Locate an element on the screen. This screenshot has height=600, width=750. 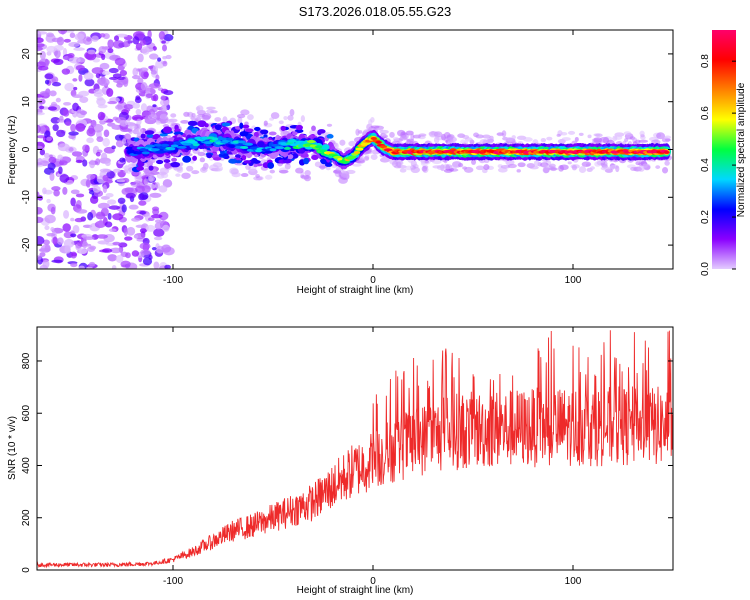
colorbar-title: Normalized spectral amplitude is located at coordinates (741, 149).